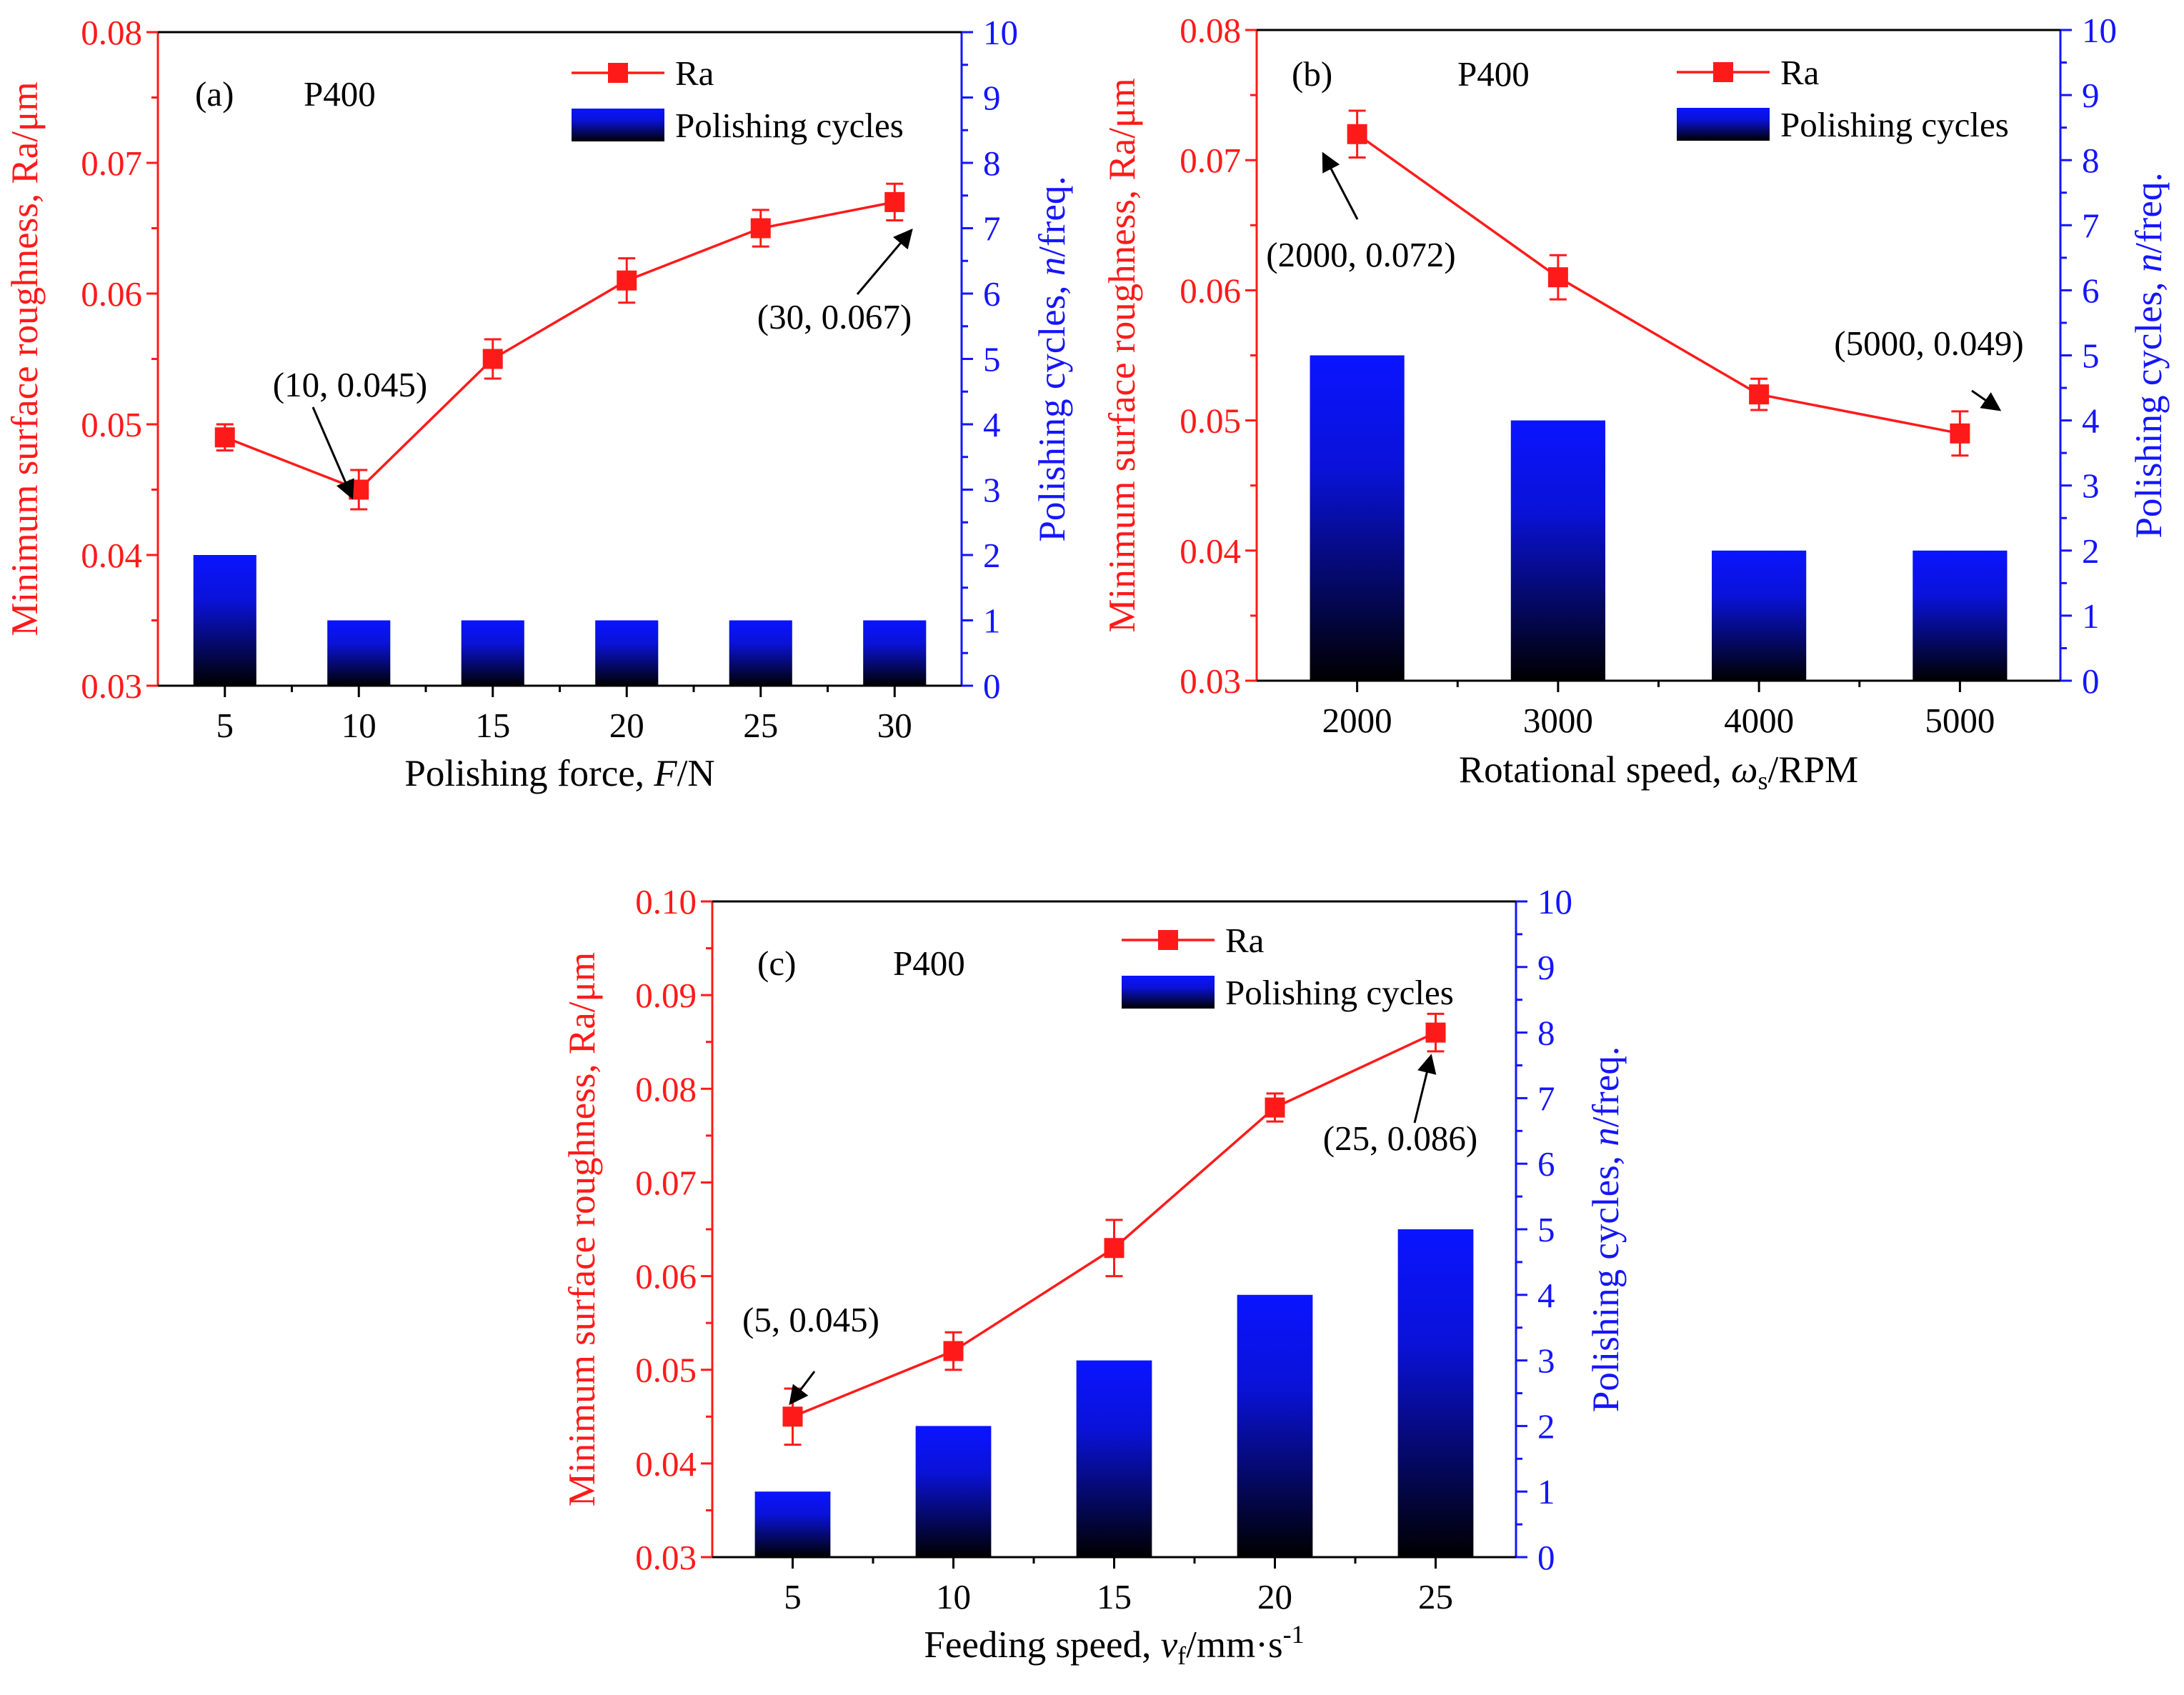  I want to click on x-tick-label: 25, so click(760, 725).